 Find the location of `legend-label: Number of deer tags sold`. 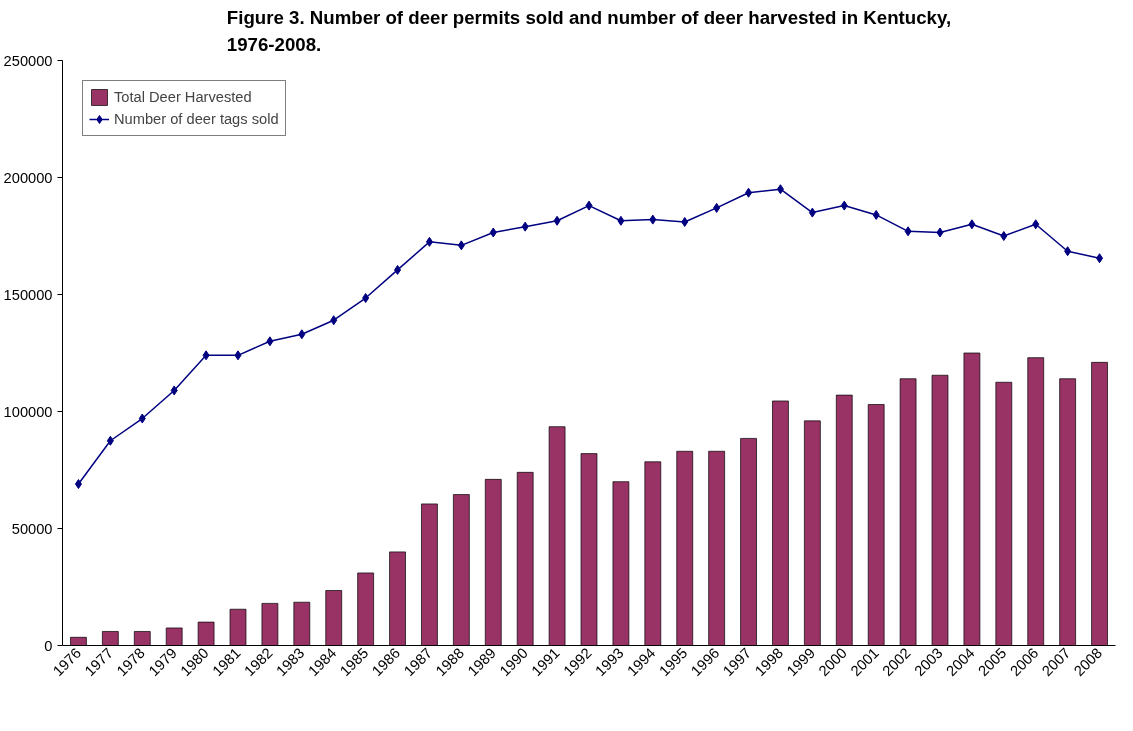

legend-label: Number of deer tags sold is located at coordinates (196, 119).